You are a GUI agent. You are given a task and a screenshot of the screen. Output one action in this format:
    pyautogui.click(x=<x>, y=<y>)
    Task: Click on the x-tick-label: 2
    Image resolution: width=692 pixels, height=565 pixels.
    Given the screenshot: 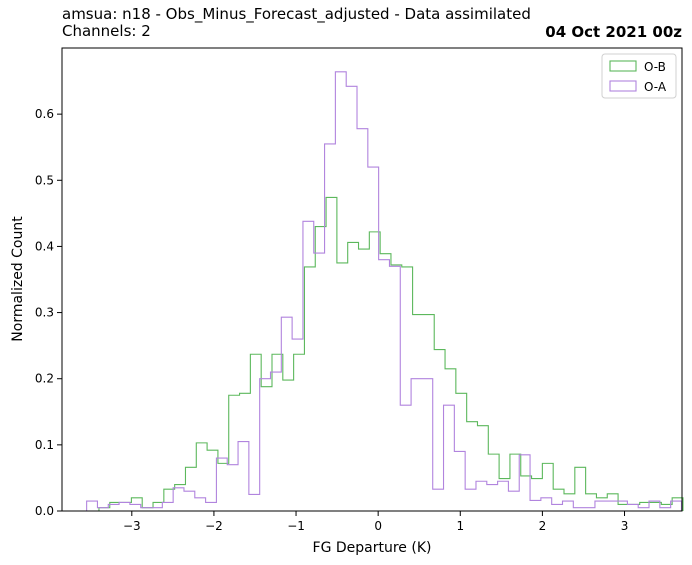 What is the action you would take?
    pyautogui.click(x=543, y=526)
    